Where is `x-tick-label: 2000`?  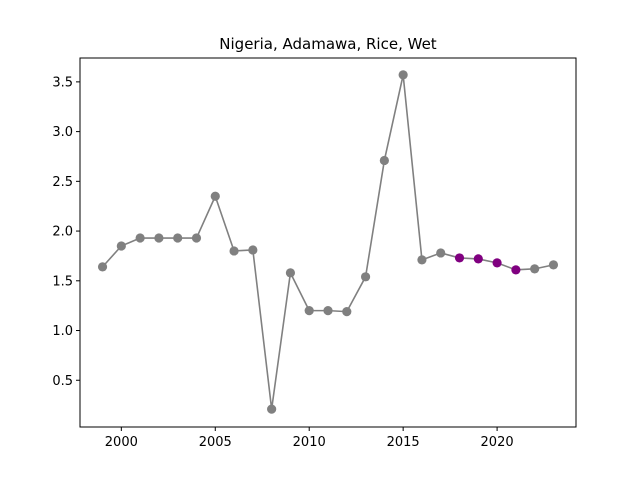
x-tick-label: 2000 is located at coordinates (121, 442).